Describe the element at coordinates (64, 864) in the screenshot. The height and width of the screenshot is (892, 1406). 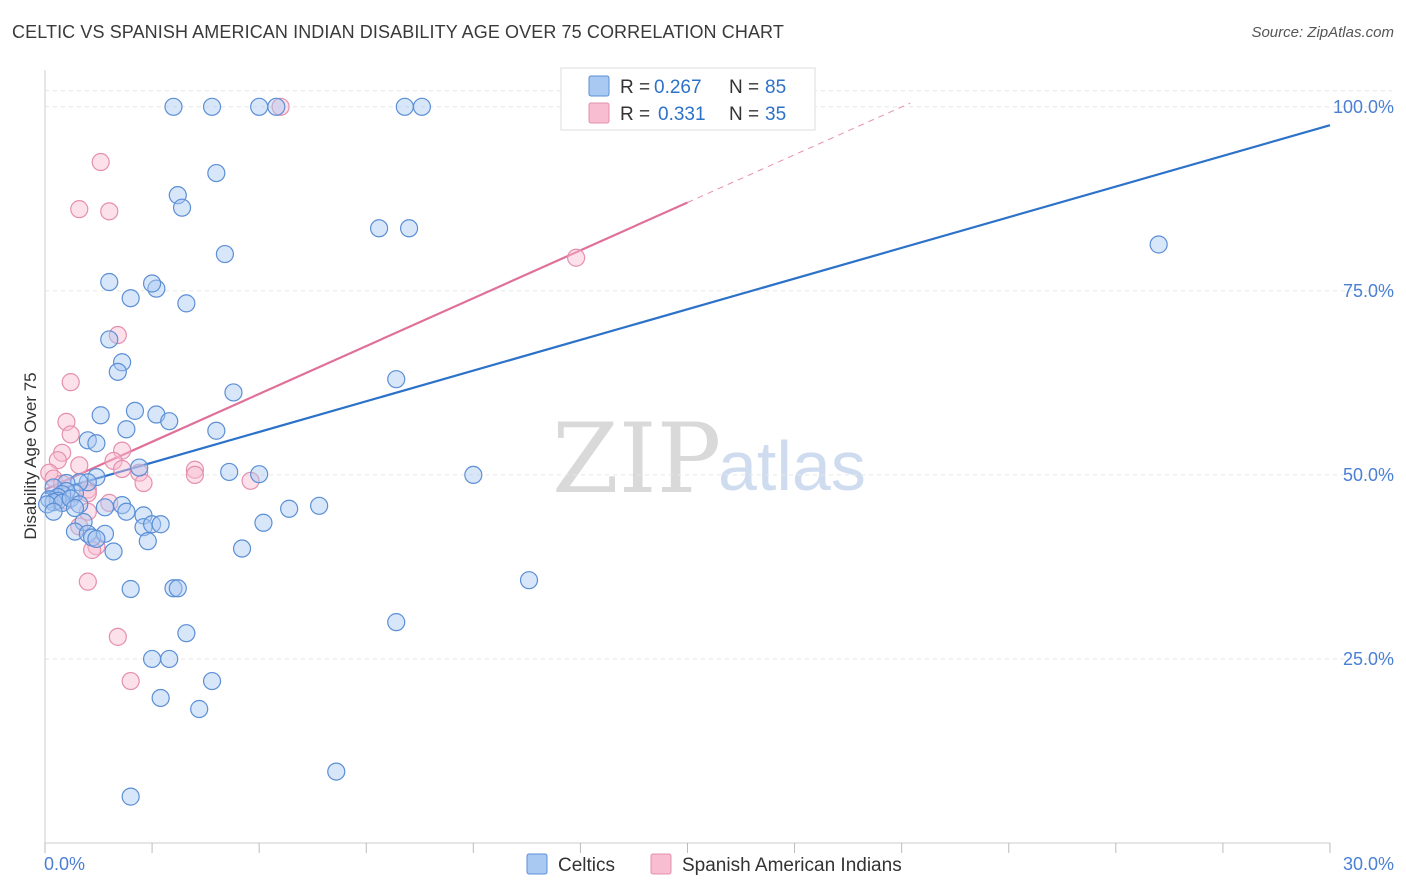
I see `x-tick-label-min: 0.0%` at that location.